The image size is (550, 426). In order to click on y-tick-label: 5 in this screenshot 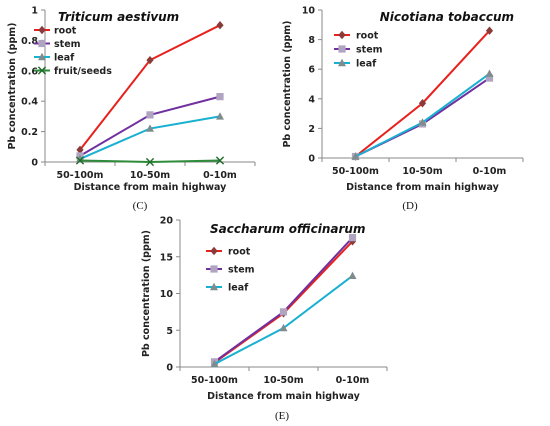, I will do `click(169, 331)`.